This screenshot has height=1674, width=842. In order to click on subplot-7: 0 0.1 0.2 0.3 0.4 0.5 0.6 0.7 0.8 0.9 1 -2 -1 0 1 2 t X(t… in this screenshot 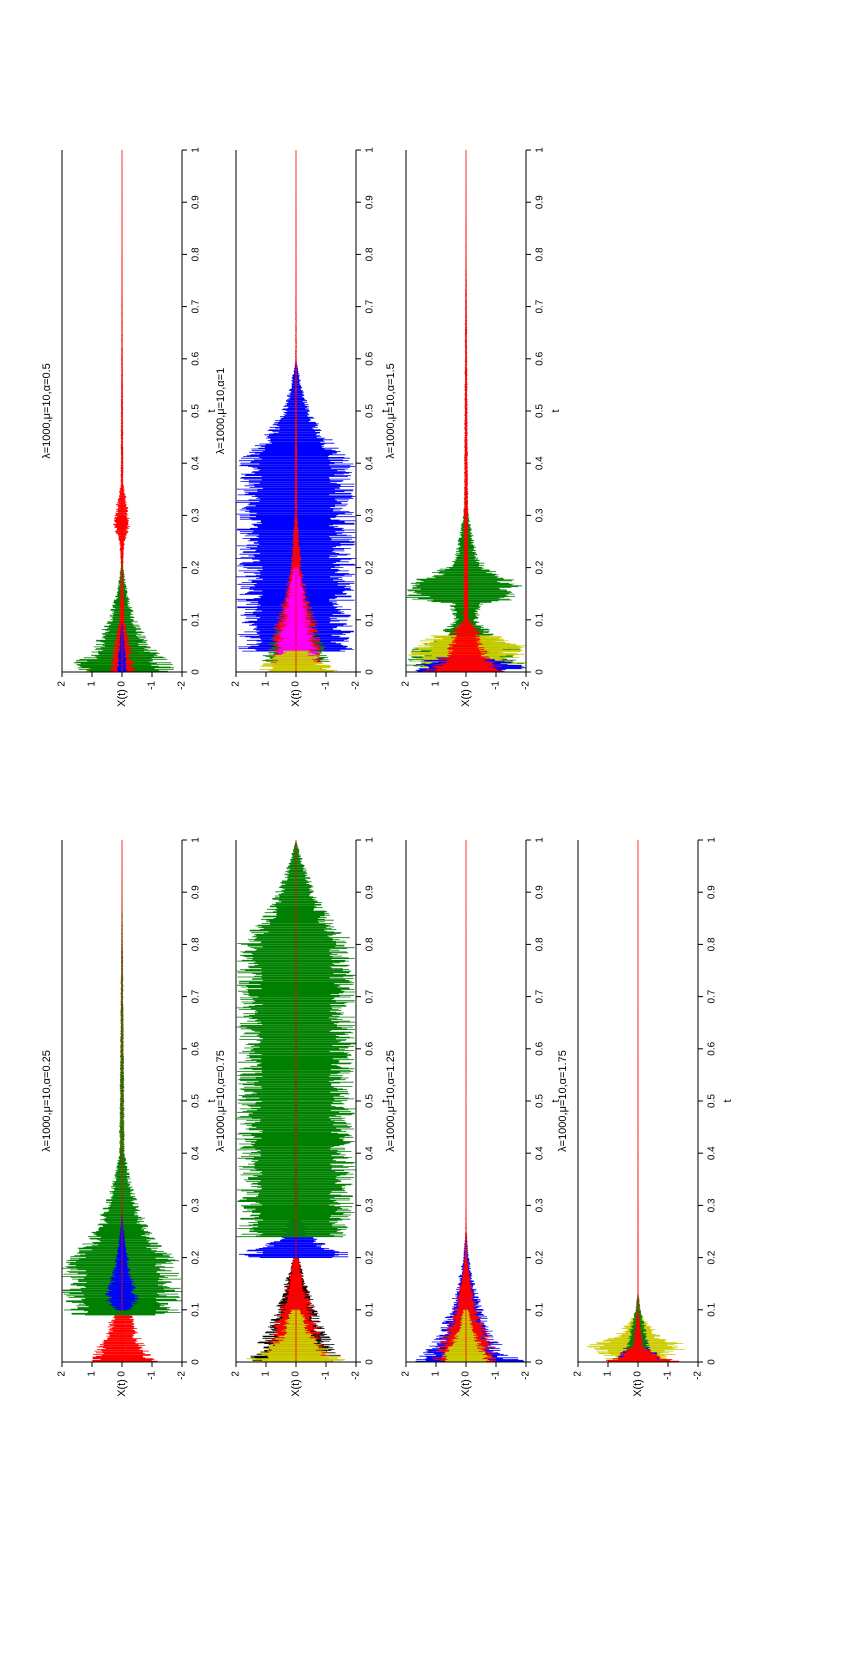, I will do `click(473, 427)`.